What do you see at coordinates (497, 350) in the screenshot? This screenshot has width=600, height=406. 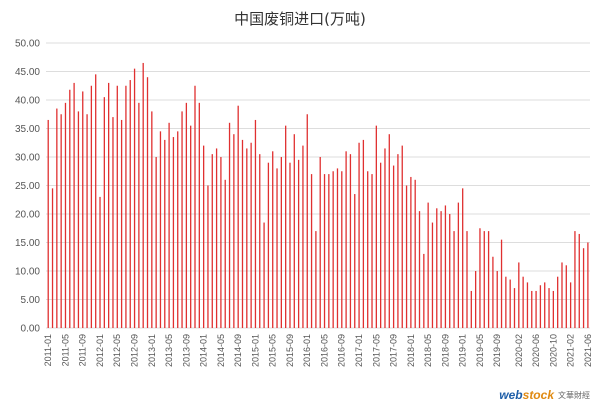 I see `x-tick-label: 2019-09` at bounding box center [497, 350].